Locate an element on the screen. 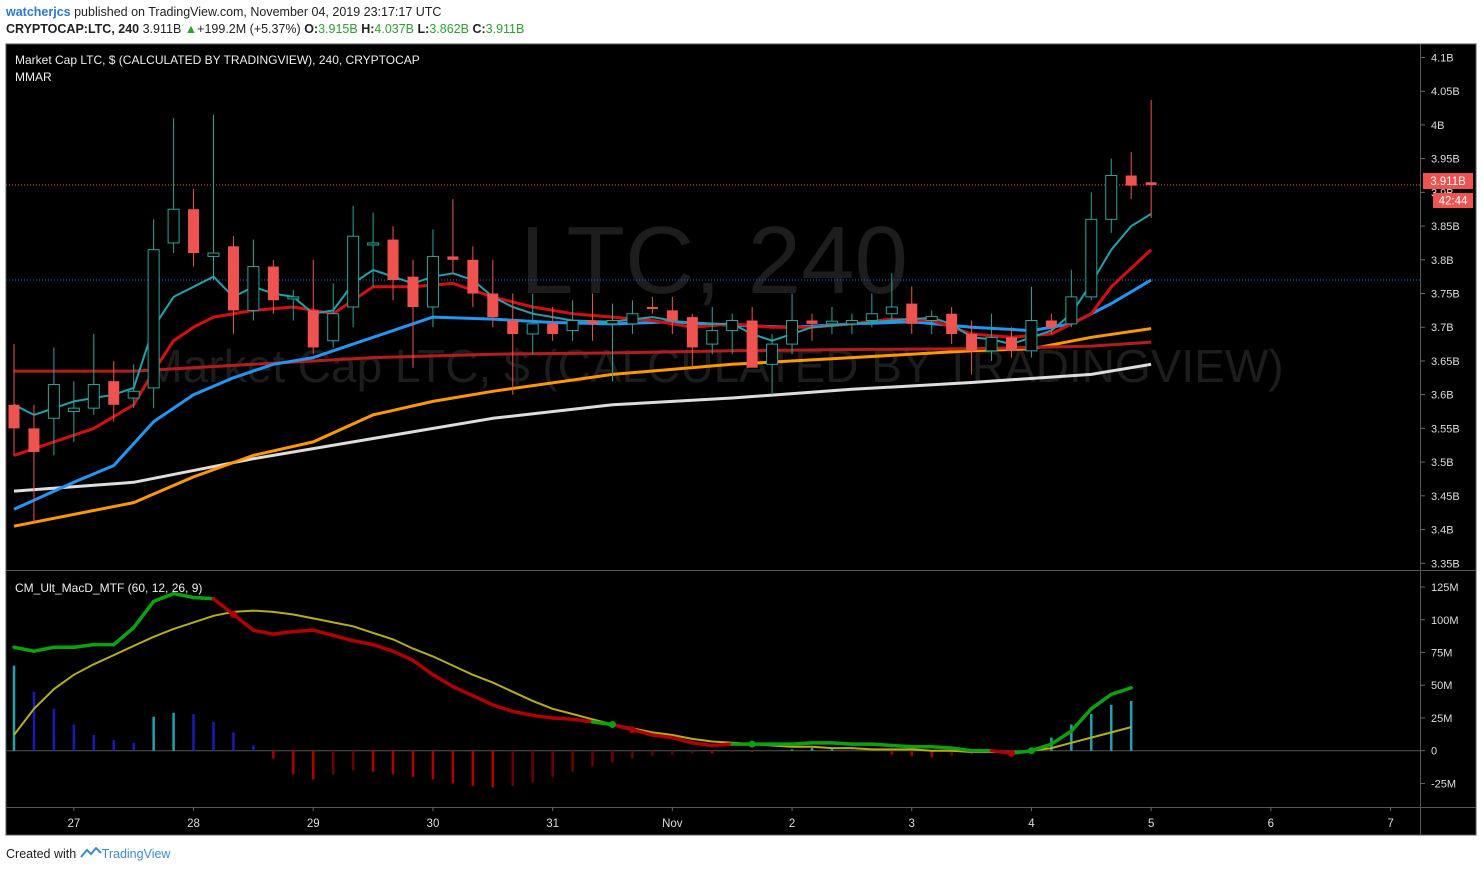 The height and width of the screenshot is (872, 1483). watermark-title: LTC, 240 is located at coordinates (714, 260).